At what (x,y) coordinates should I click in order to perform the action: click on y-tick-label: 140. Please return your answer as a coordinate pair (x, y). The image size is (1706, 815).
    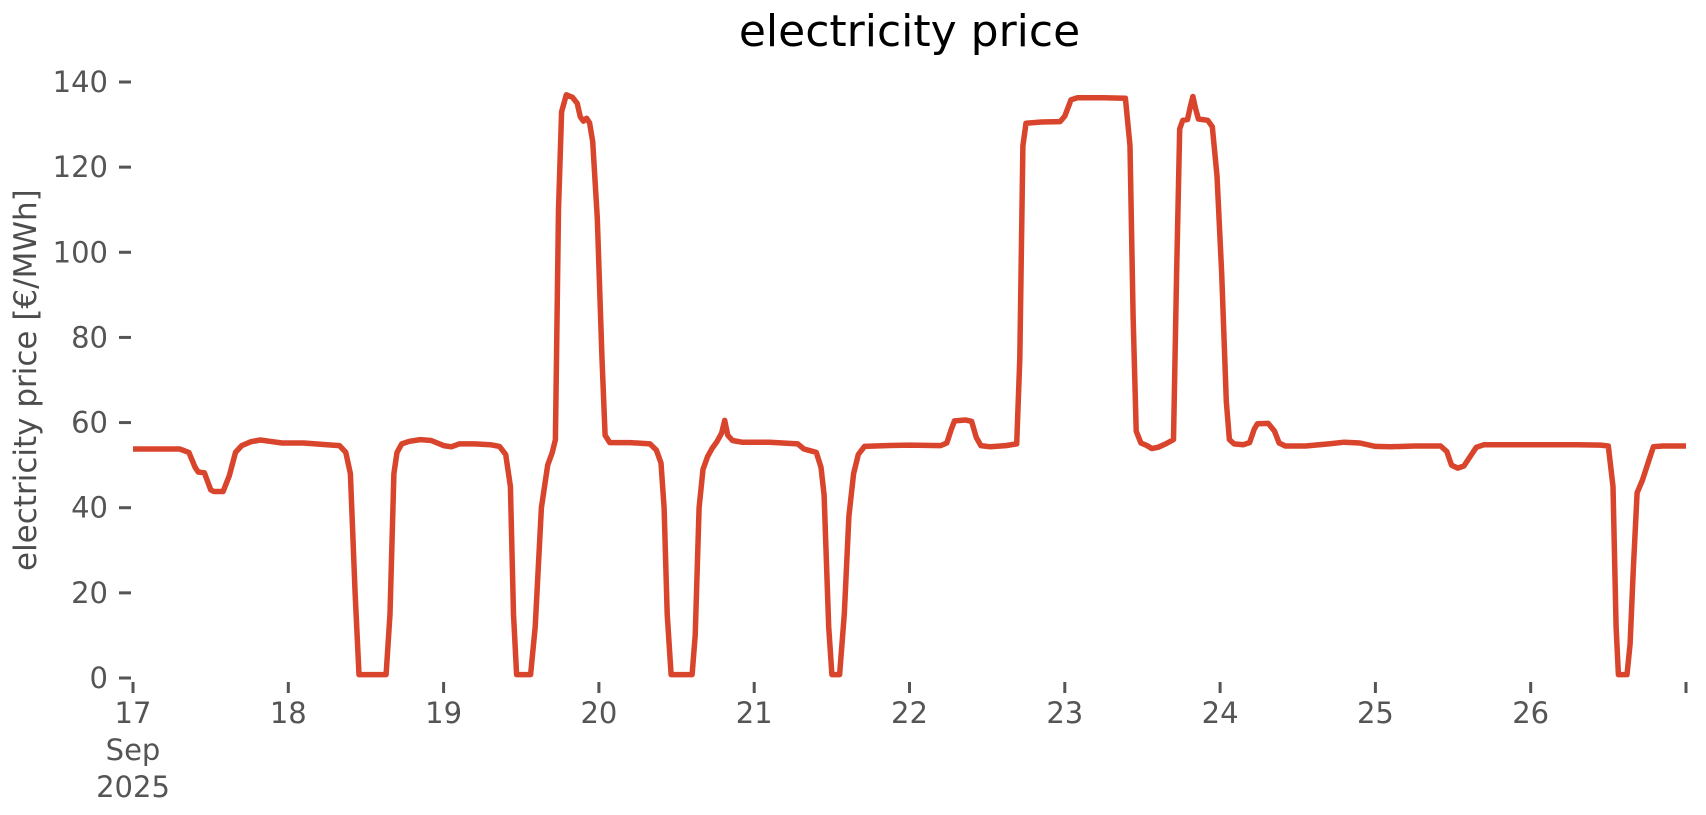
    Looking at the image, I should click on (80, 82).